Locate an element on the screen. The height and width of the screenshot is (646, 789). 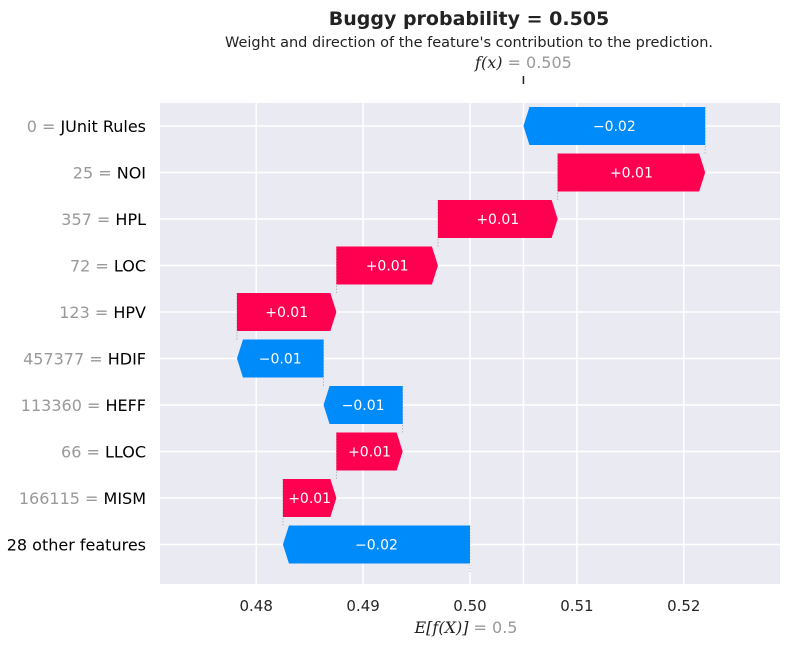
feature-value: 457377 = is located at coordinates (65, 359).